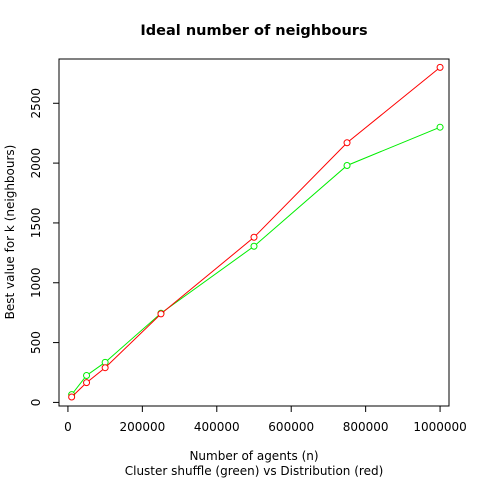 The height and width of the screenshot is (480, 480). What do you see at coordinates (142, 427) in the screenshot?
I see `x-tick-label: 200000` at bounding box center [142, 427].